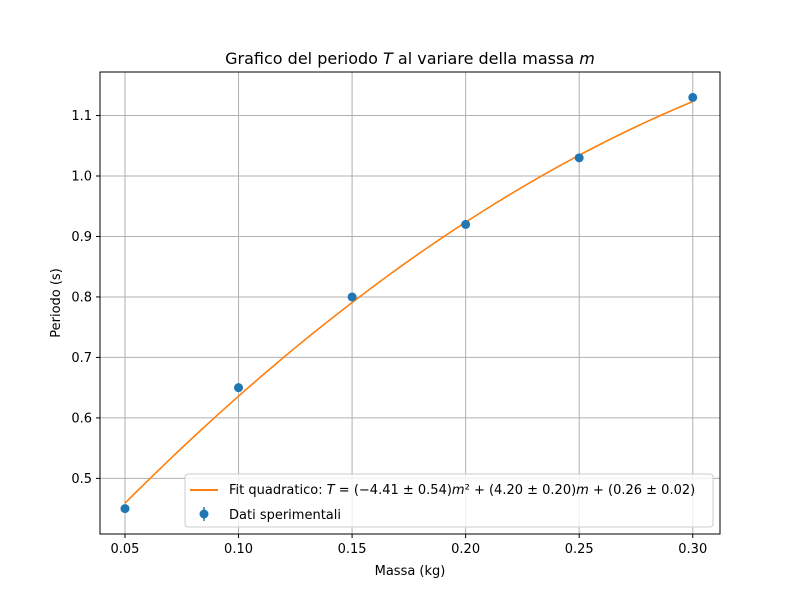 The width and height of the screenshot is (800, 604). Describe the element at coordinates (81, 297) in the screenshot. I see `y-tick-label: 0.8` at that location.